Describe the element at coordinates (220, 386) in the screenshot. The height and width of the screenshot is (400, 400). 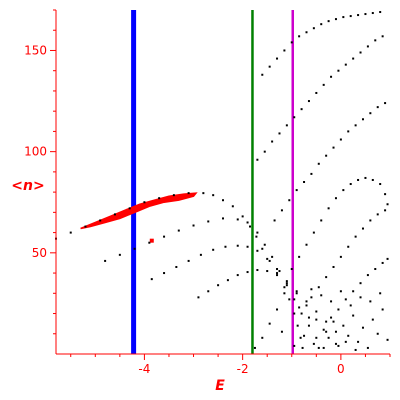
I see `x-axis-label: E` at that location.